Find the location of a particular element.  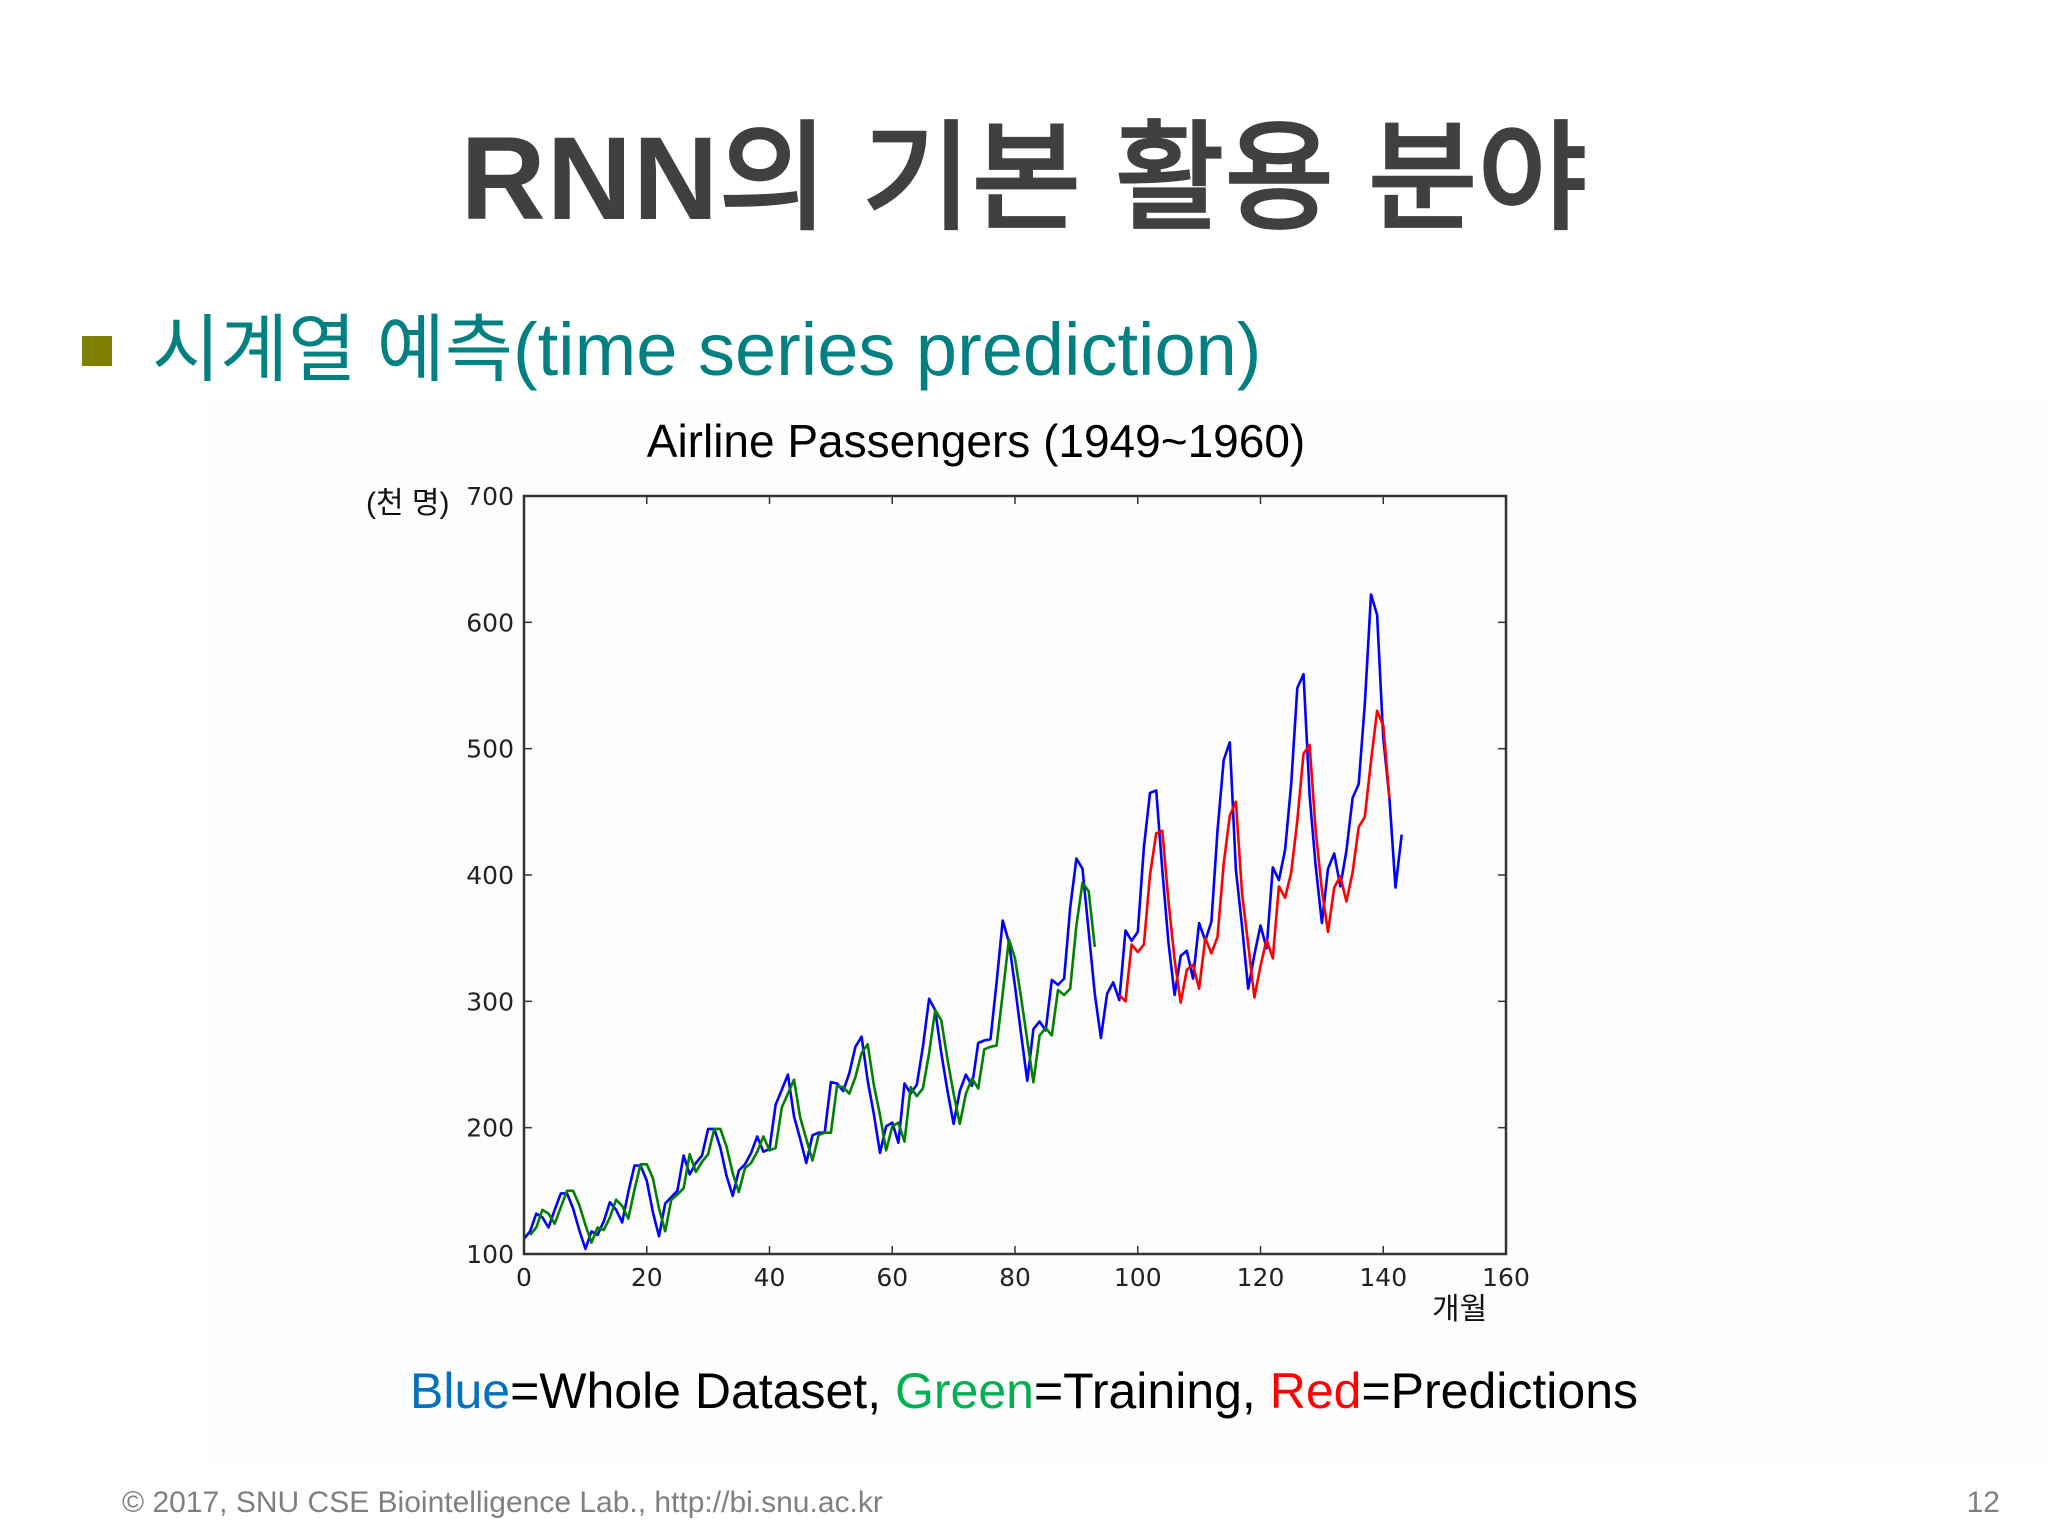

x-tick-label: 60 is located at coordinates (892, 1277).